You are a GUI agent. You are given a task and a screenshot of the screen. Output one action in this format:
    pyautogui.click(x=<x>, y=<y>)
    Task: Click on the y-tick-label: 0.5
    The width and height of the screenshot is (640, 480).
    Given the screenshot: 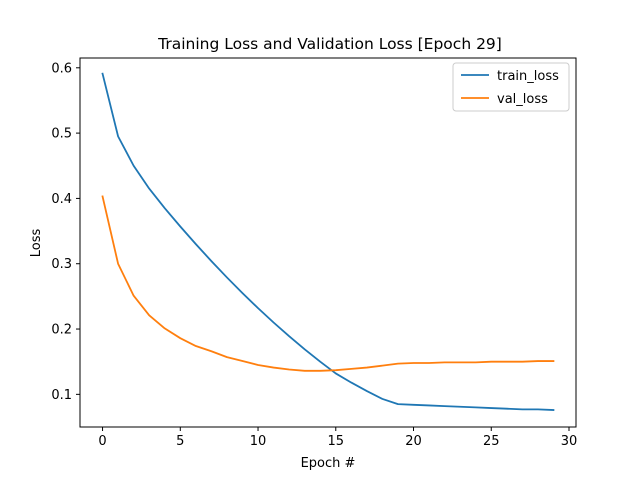 What is the action you would take?
    pyautogui.click(x=61, y=134)
    